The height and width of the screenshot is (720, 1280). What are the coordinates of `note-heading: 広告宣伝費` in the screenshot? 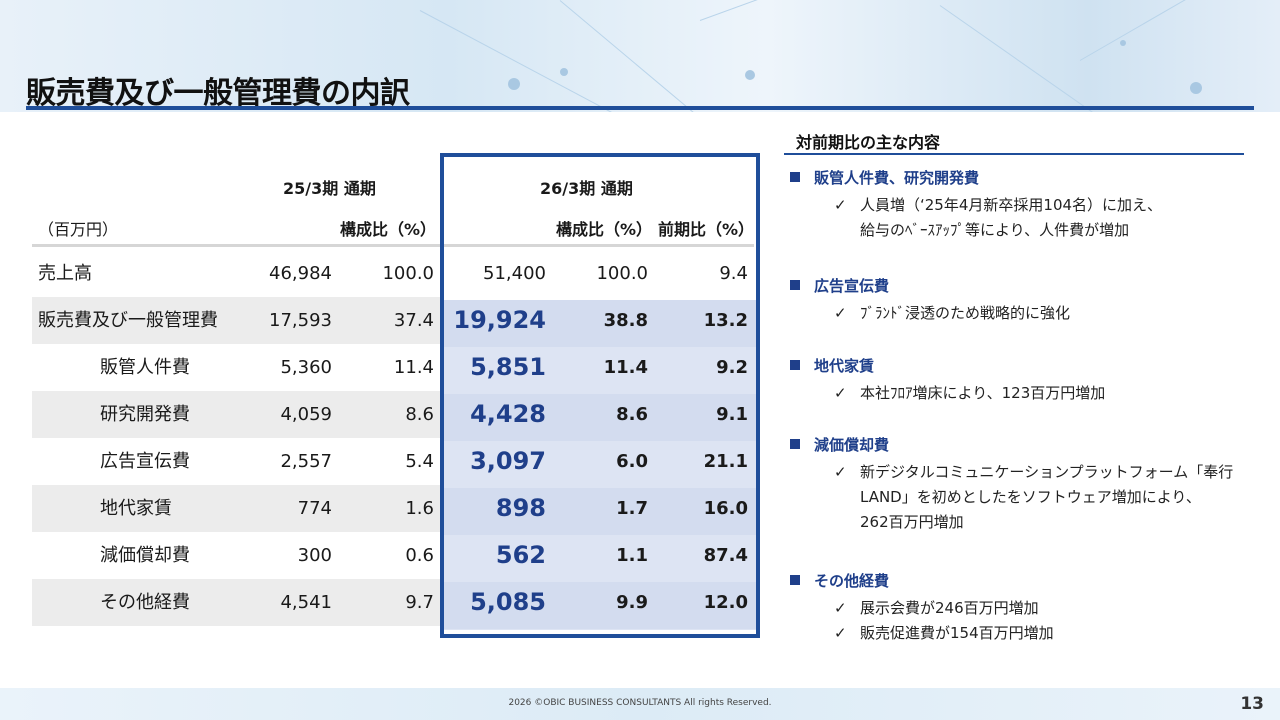 It's located at (839, 285).